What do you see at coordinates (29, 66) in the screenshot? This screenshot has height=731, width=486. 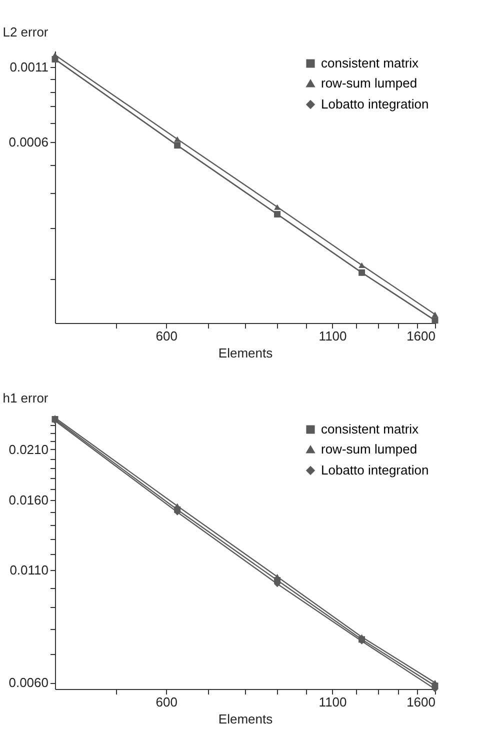 I see `y-tick-label: 0.0011` at bounding box center [29, 66].